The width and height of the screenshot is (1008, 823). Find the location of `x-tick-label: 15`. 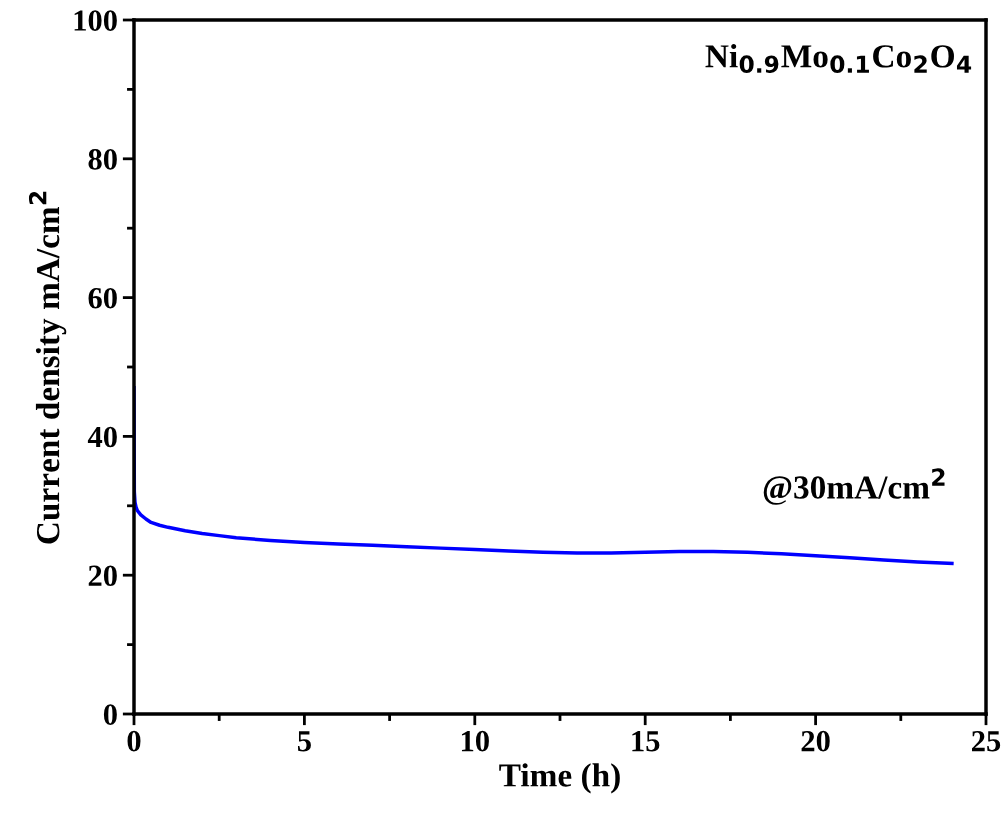

x-tick-label: 15 is located at coordinates (646, 741).